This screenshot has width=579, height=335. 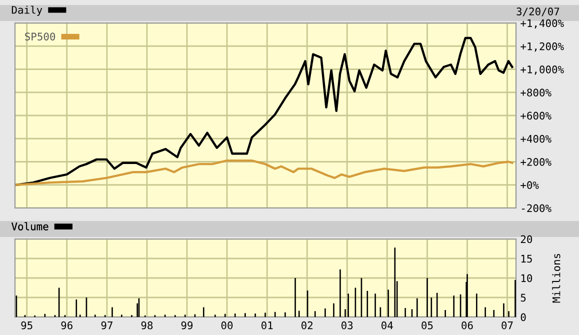 I want to click on y-tick-label: +1,200%, so click(x=542, y=47).